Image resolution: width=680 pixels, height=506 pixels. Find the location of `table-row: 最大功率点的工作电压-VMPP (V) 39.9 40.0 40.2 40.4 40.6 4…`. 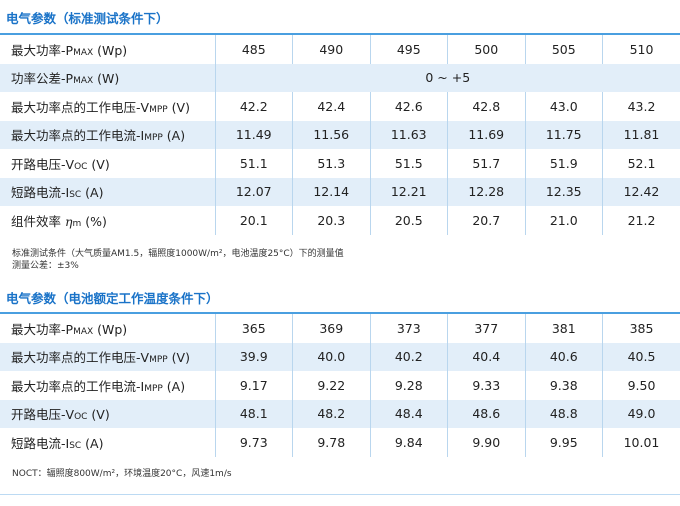

table-row: 最大功率点的工作电压-VMPP (V) 39.9 40.0 40.2 40.4 40.6 4… is located at coordinates (340, 356).